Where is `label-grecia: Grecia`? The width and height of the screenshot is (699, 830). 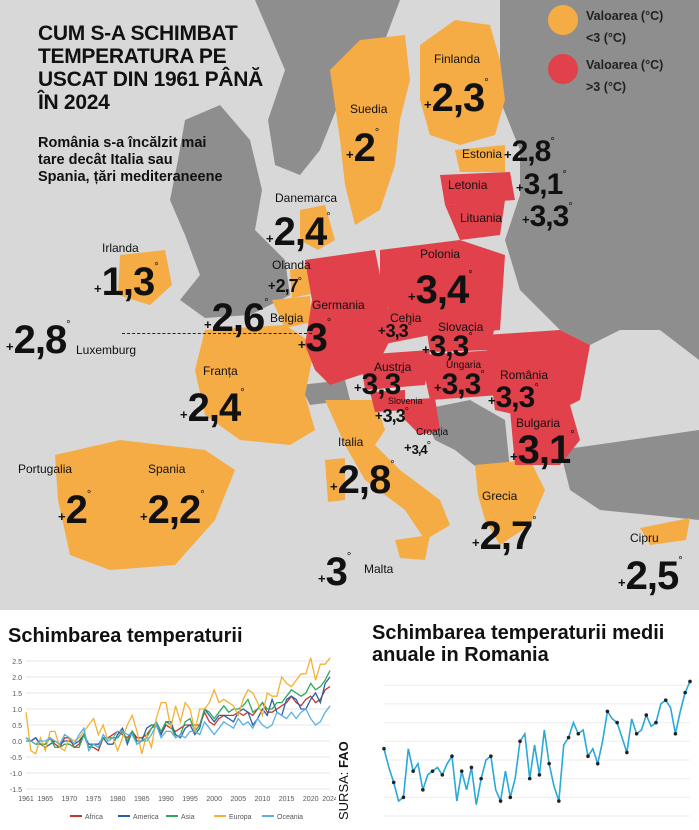 label-grecia: Grecia is located at coordinates (500, 496).